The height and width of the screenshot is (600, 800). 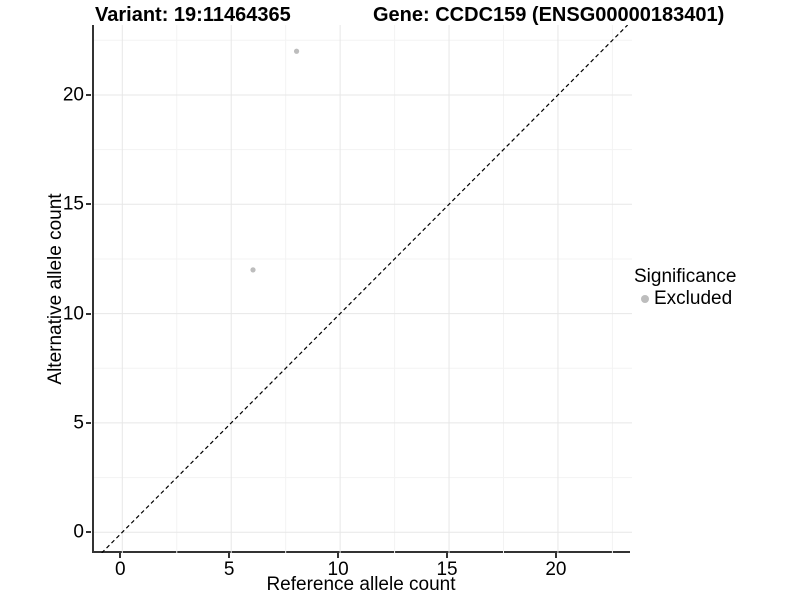 I want to click on y-tick-label: 10, so click(x=73, y=314).